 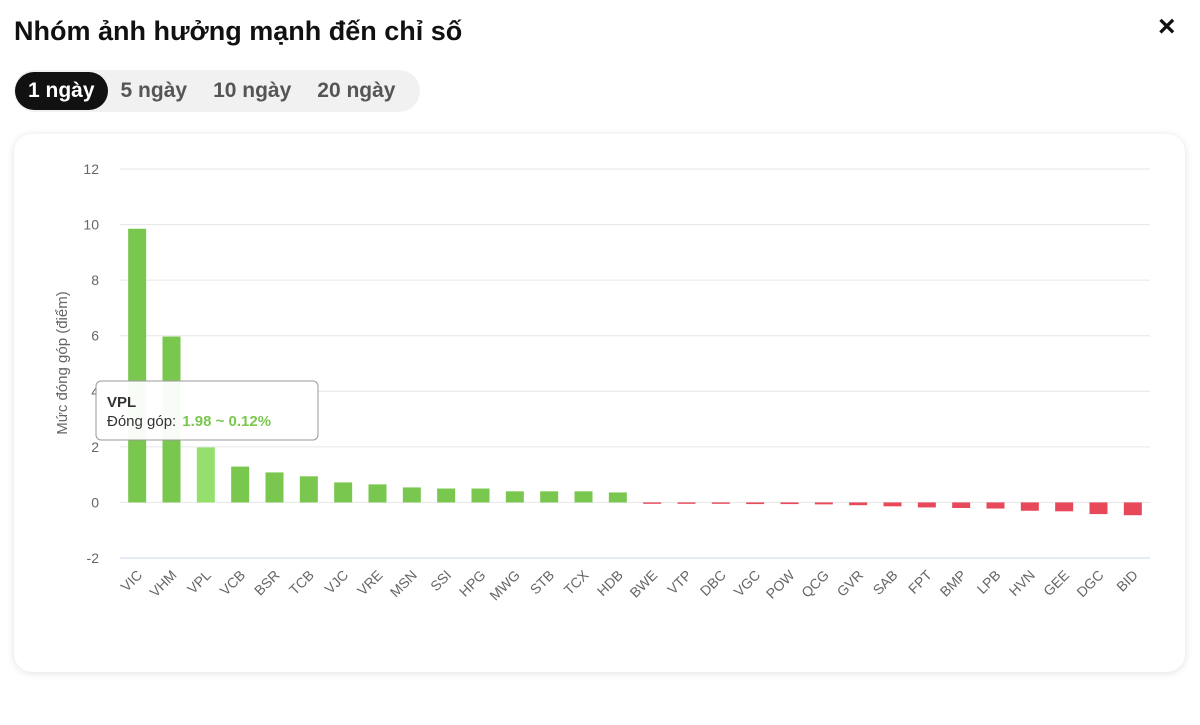 I want to click on x-tick-label: SAB, so click(x=884, y=582).